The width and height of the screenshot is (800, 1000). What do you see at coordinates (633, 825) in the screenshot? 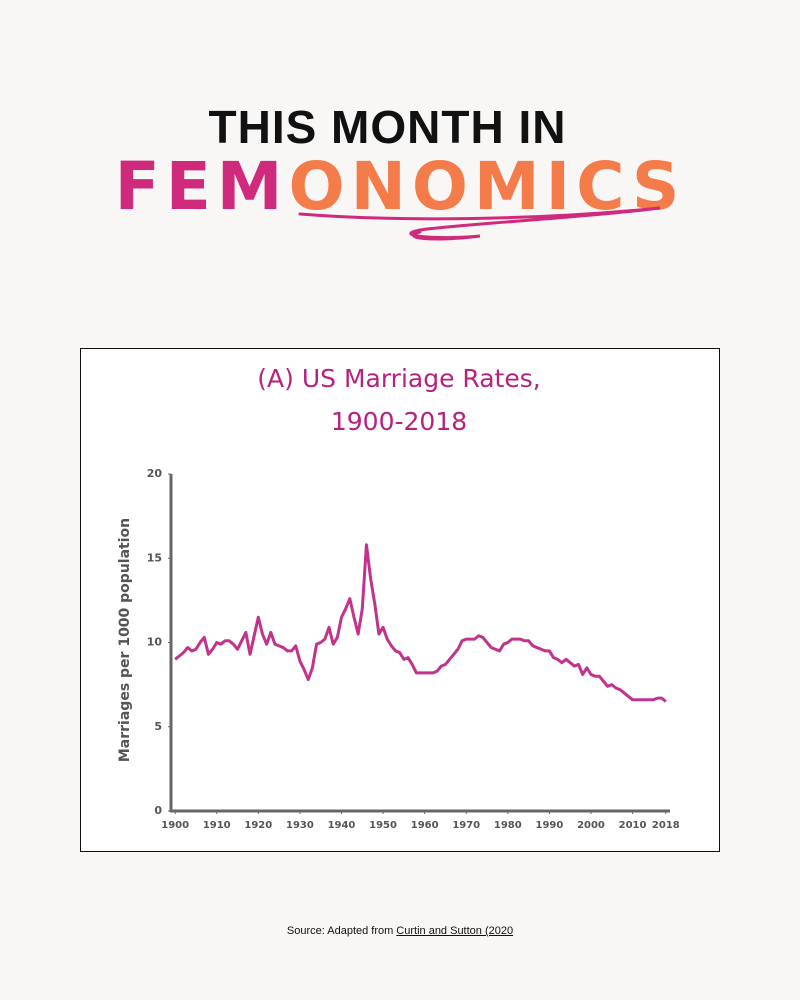
I see `x-tick-label: 2010` at bounding box center [633, 825].